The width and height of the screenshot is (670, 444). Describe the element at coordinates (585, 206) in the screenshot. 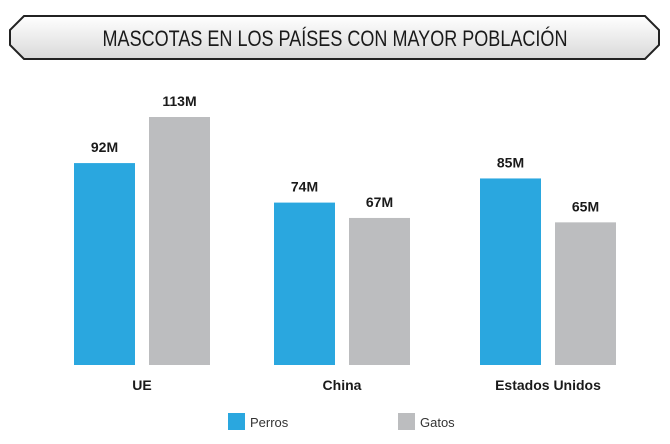

I see `data-label-gatos-2: 65M` at that location.